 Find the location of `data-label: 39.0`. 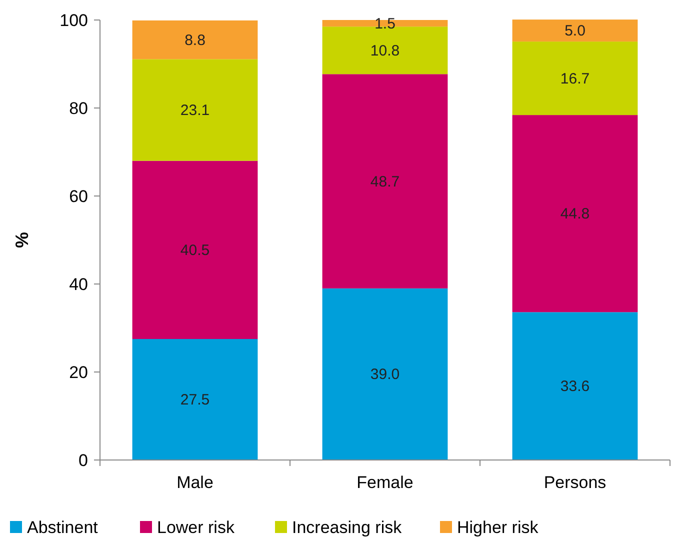

data-label: 39.0 is located at coordinates (385, 375).